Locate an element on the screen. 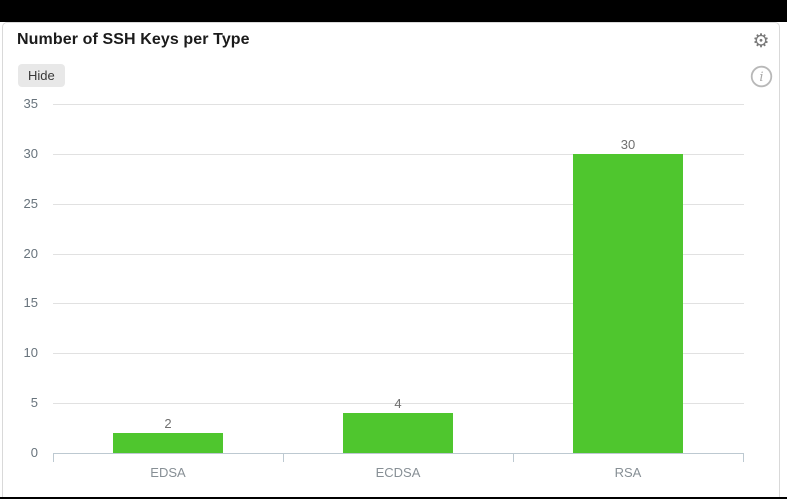 Image resolution: width=787 pixels, height=499 pixels. y-axis-tick-label: 30 is located at coordinates (30, 153).